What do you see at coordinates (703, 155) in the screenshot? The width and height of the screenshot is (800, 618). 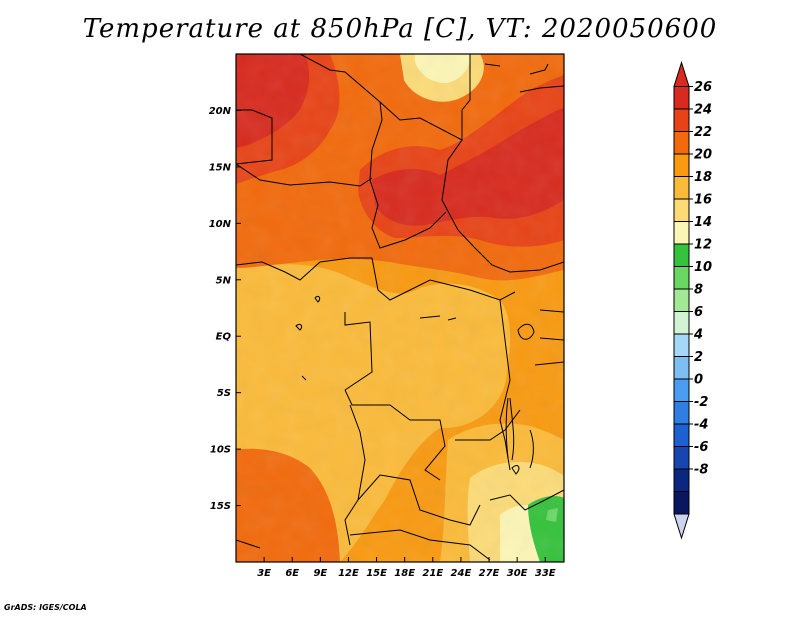 I see `colorbar-label: 20` at bounding box center [703, 155].